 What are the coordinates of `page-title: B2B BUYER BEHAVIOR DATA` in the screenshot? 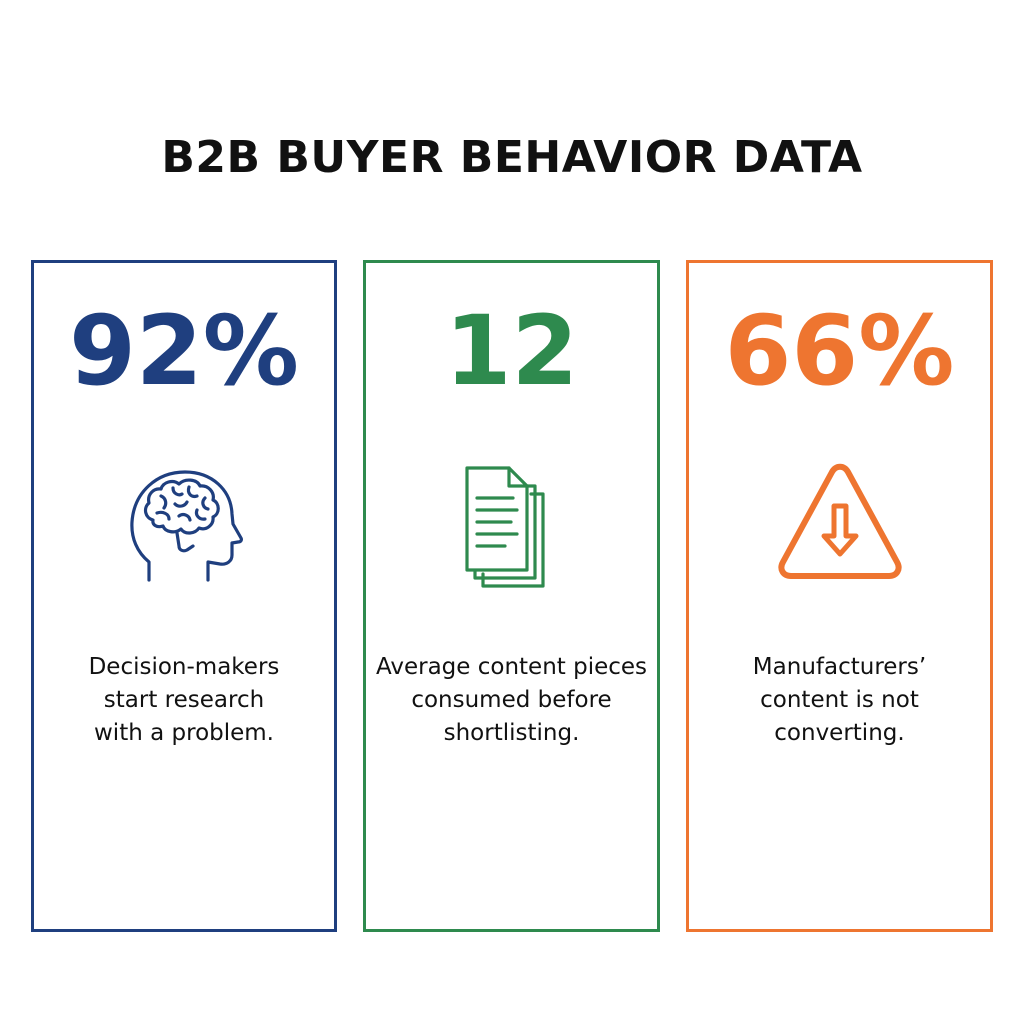 It's located at (512, 157).